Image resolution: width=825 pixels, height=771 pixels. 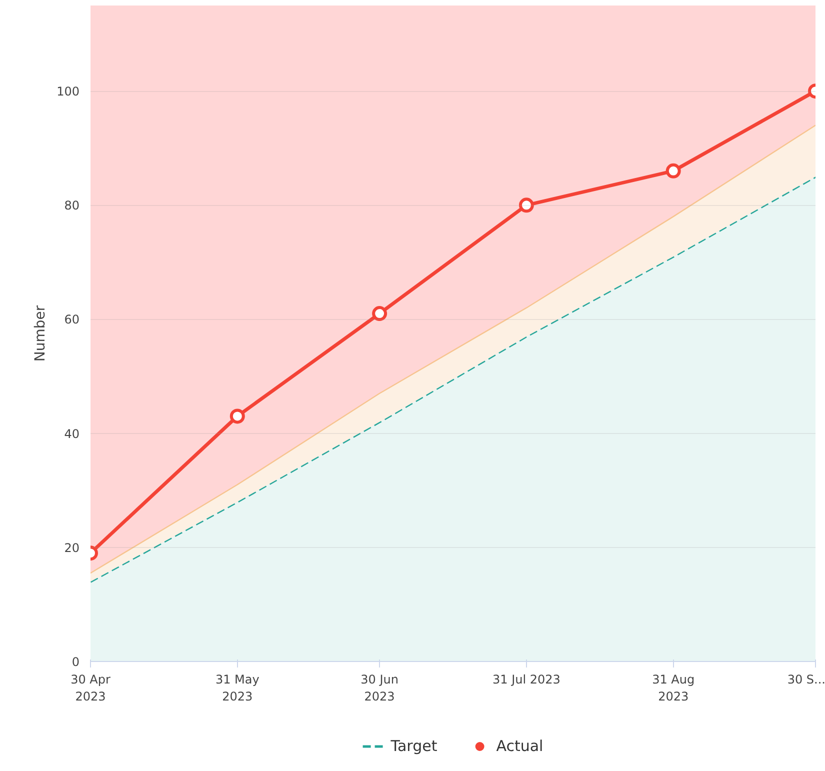 I want to click on y-axis-title: Number, so click(x=40, y=333).